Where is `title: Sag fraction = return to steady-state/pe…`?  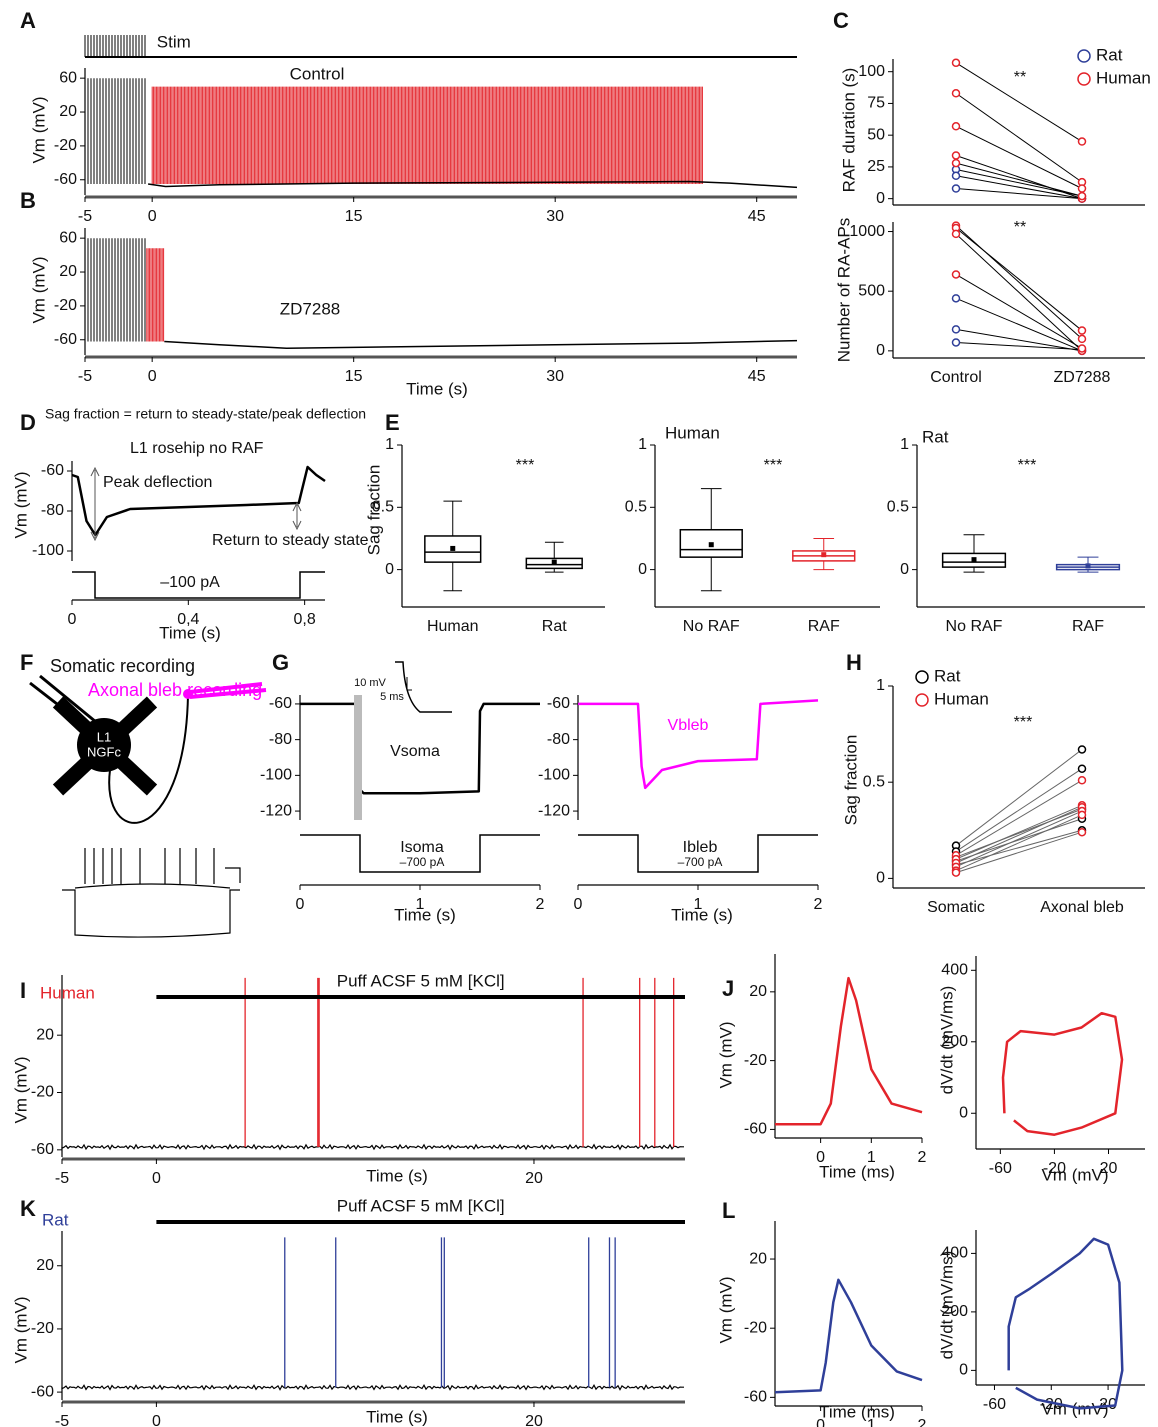
title: Sag fraction = return to steady-state/pe… is located at coordinates (205, 414).